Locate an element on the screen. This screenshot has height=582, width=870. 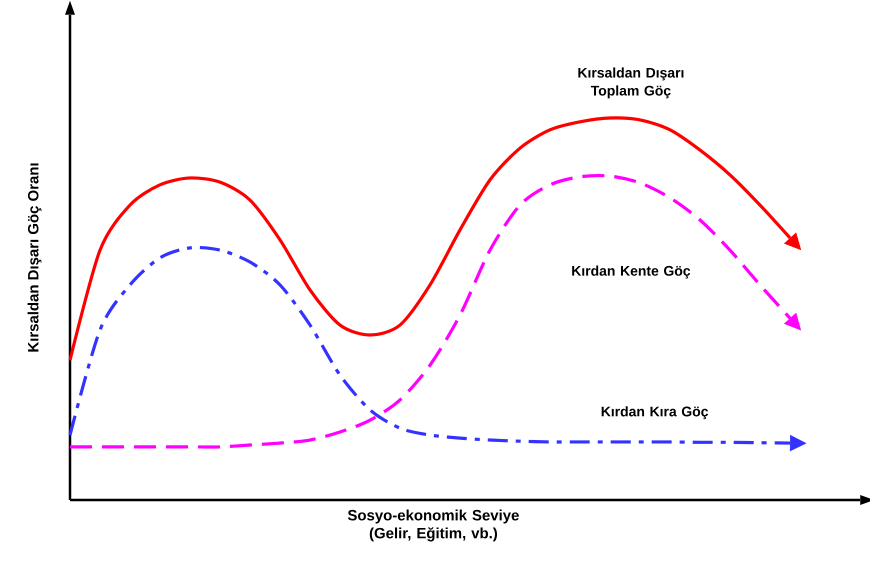
series-label: Kırdan Kıra Göç is located at coordinates (655, 413).